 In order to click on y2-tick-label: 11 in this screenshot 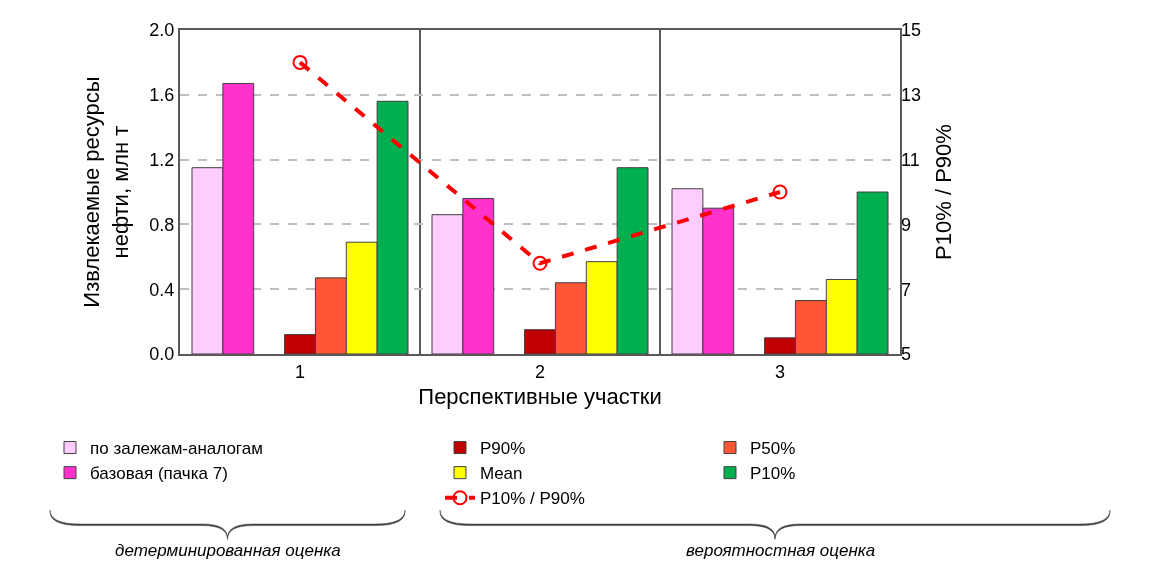, I will do `click(910, 159)`.